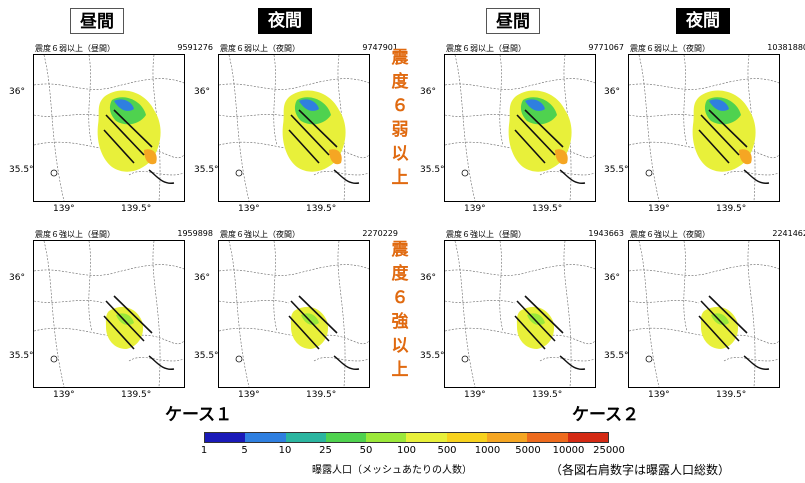  What do you see at coordinates (392, 470) in the screenshot?
I see `colorbar-title: 曝露人口（メッシュあたりの人数）` at bounding box center [392, 470].